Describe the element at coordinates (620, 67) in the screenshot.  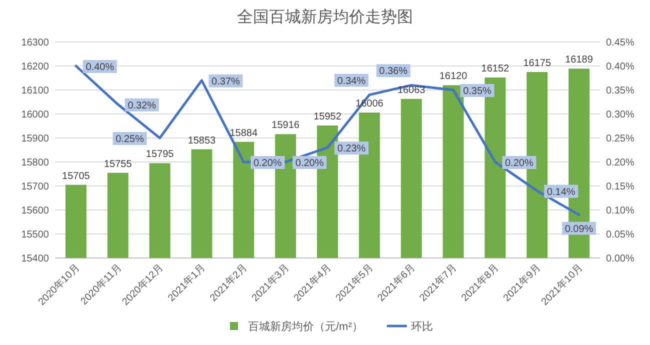
I see `y2-tick-label: 0.40%` at that location.